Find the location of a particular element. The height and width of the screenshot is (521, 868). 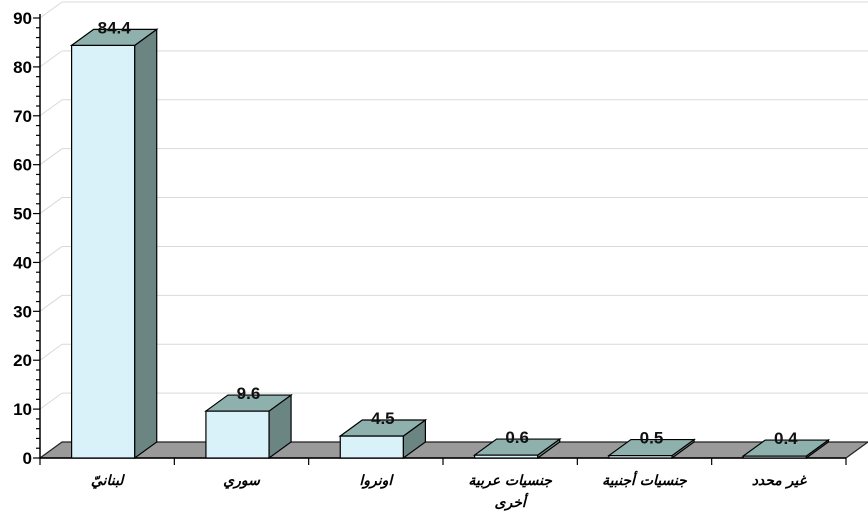

y-tick-label: 10 is located at coordinates (22, 409).